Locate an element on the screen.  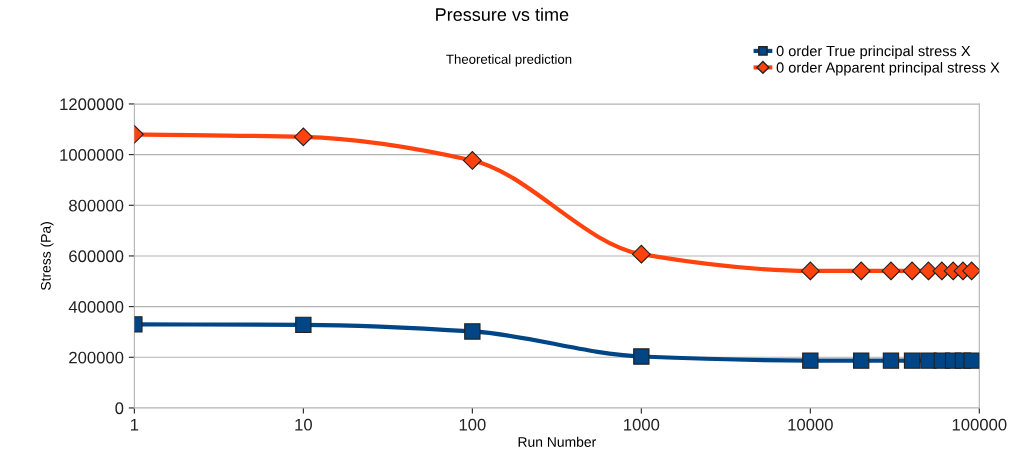
legend-label: 0 order True principal stress X is located at coordinates (873, 52).